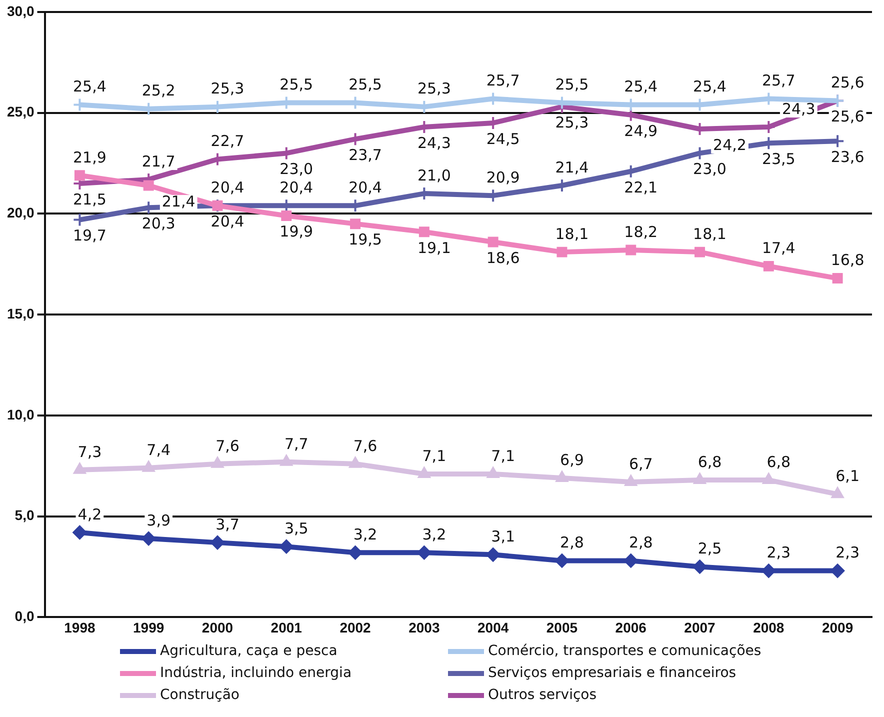  I want to click on data-label: 22,7, so click(227, 141).